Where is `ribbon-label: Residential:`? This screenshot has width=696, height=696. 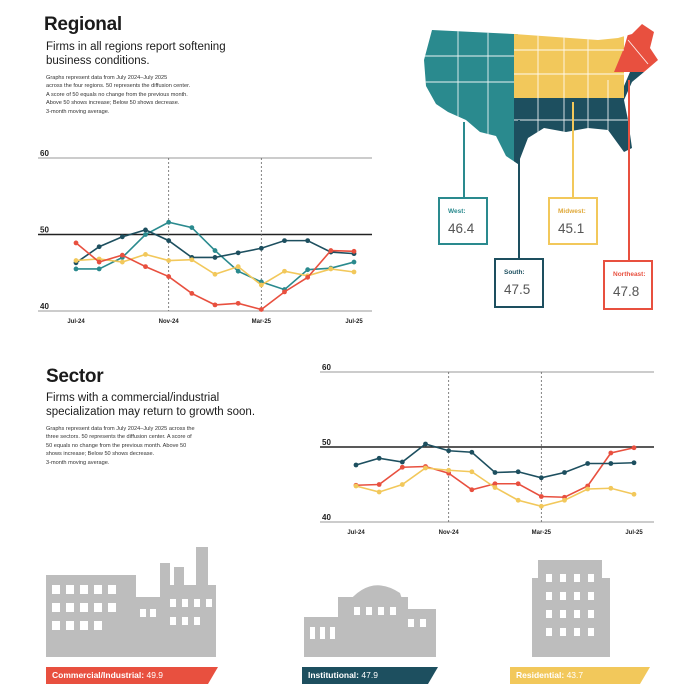 ribbon-label: Residential: is located at coordinates (540, 675).